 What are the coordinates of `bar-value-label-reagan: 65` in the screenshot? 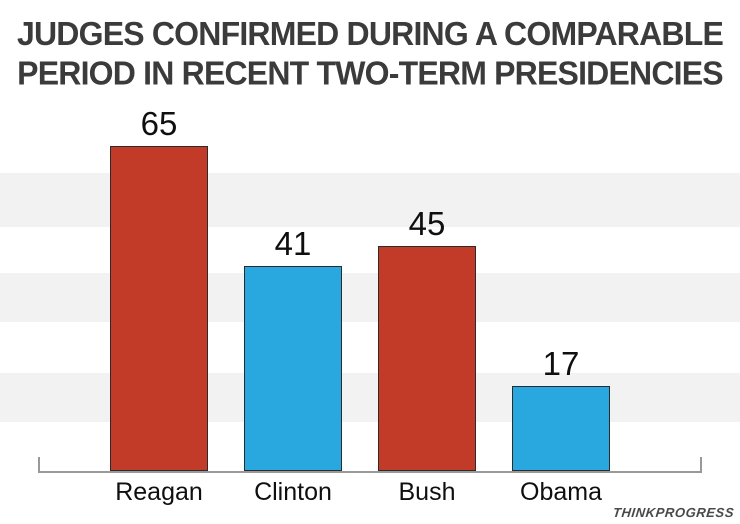 It's located at (159, 123).